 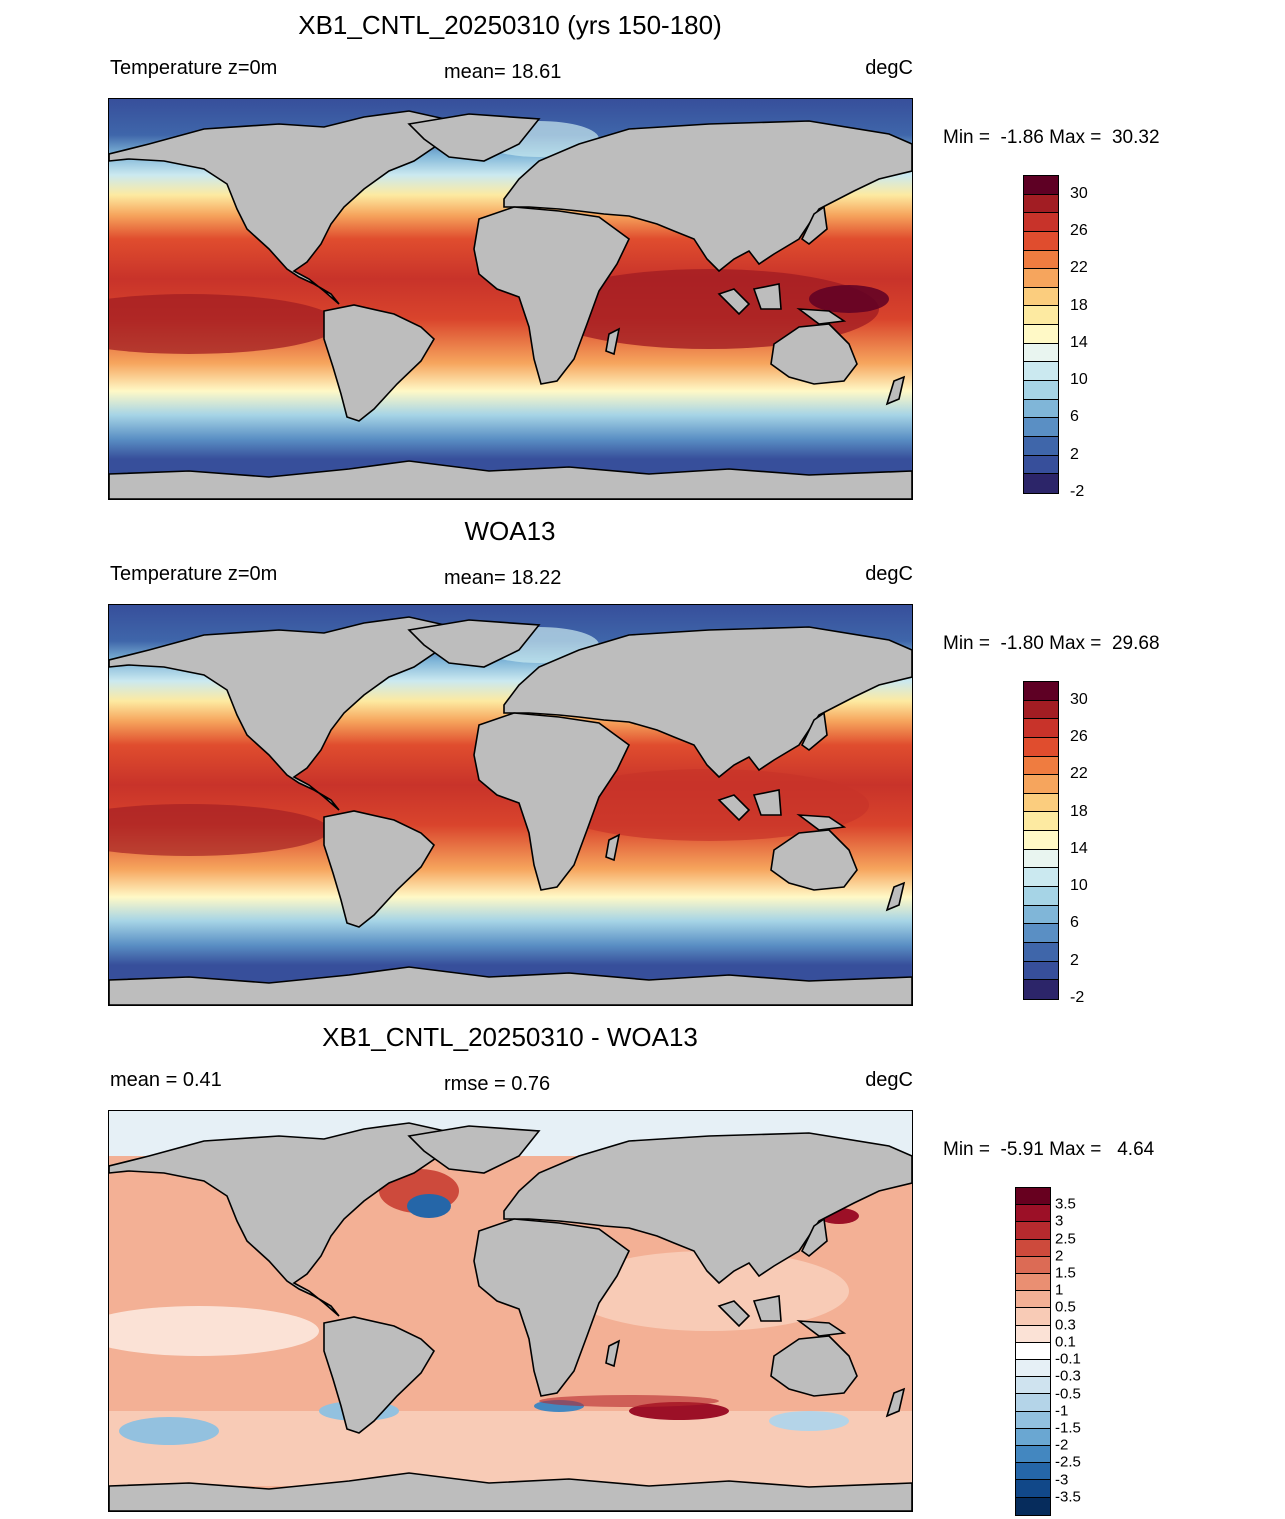 What do you see at coordinates (1059, 1290) in the screenshot?
I see `colorbar-tick-label: 1` at bounding box center [1059, 1290].